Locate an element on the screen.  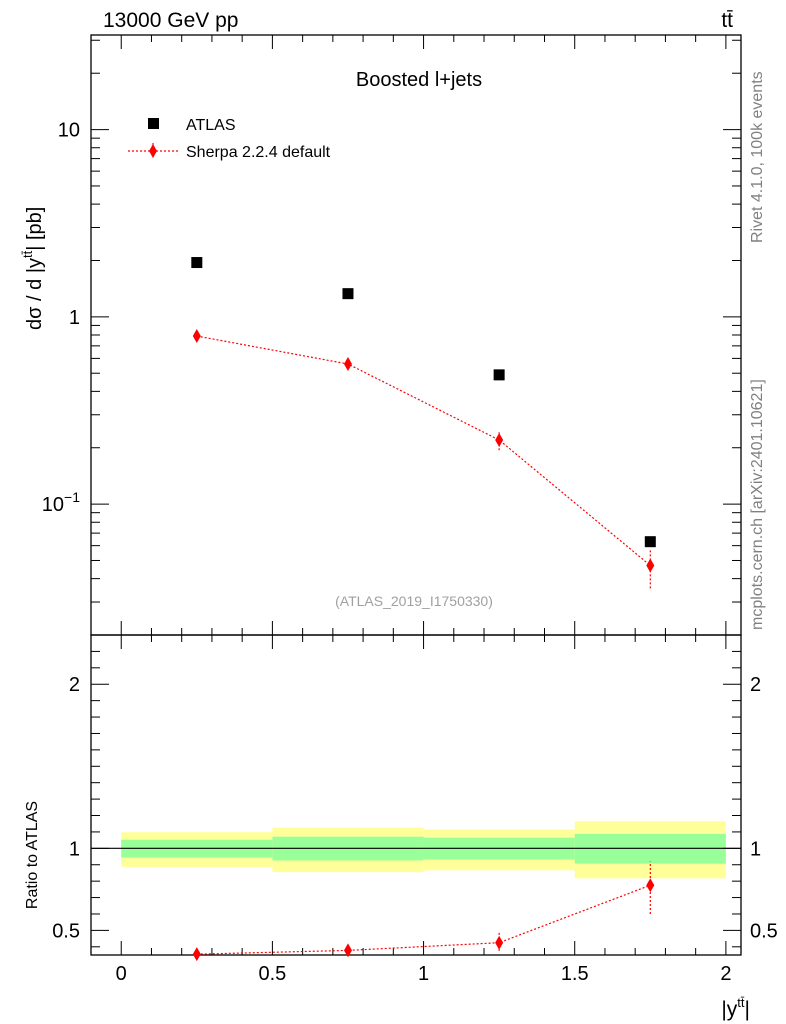
chart-title: Boosted l+jets is located at coordinates (419, 80).